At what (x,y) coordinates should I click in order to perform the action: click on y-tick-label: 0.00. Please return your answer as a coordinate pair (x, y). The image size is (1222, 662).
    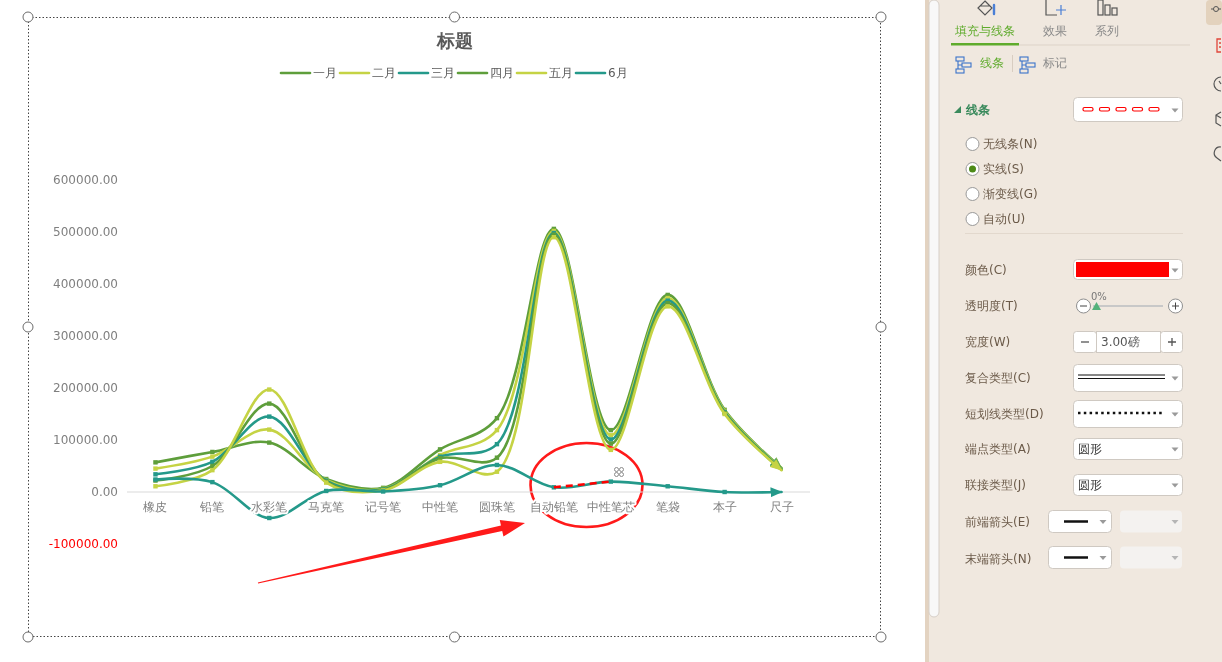
    Looking at the image, I should click on (104, 492).